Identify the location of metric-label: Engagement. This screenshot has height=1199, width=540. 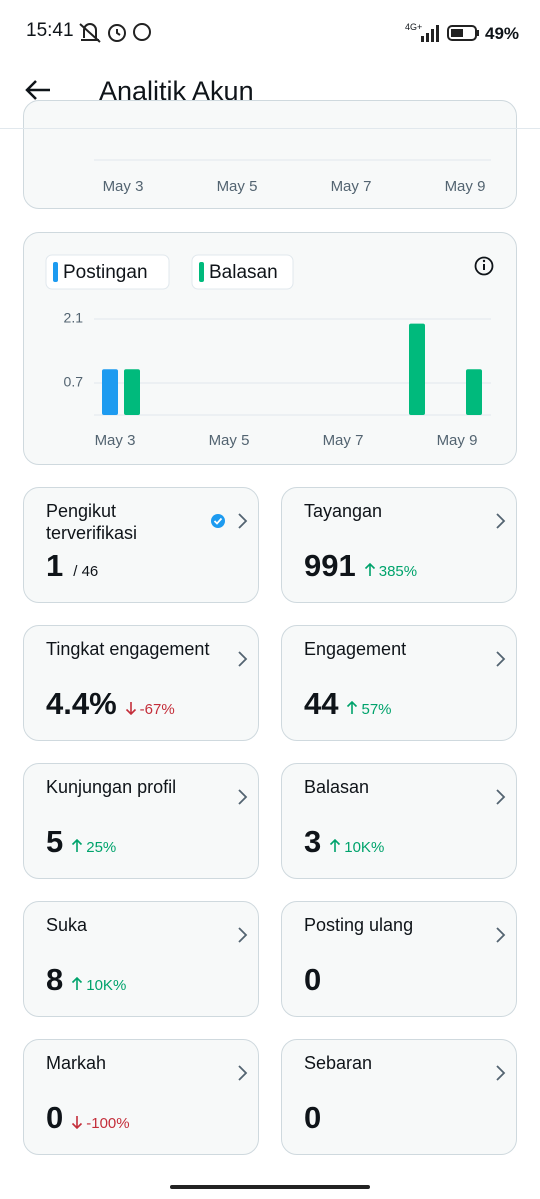
(355, 649).